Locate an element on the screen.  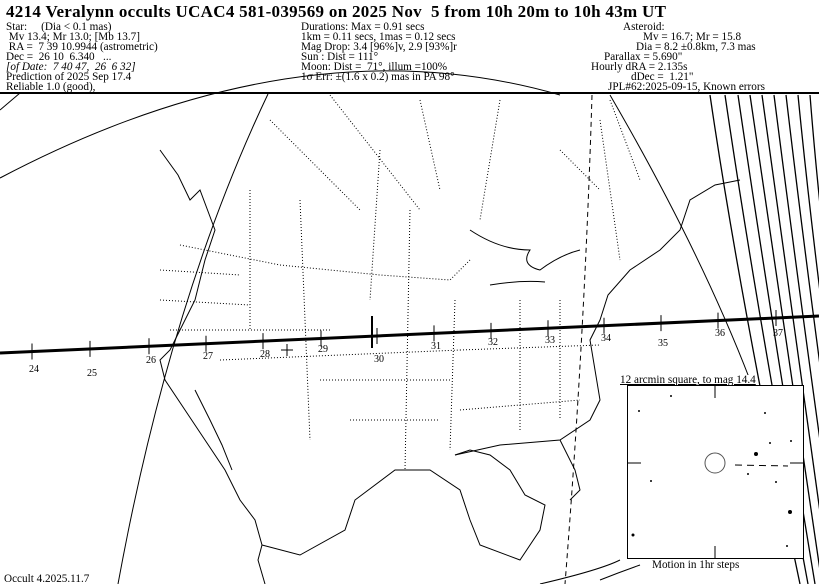
reliability: Reliable 1.0 (good), is located at coordinates (51, 87).